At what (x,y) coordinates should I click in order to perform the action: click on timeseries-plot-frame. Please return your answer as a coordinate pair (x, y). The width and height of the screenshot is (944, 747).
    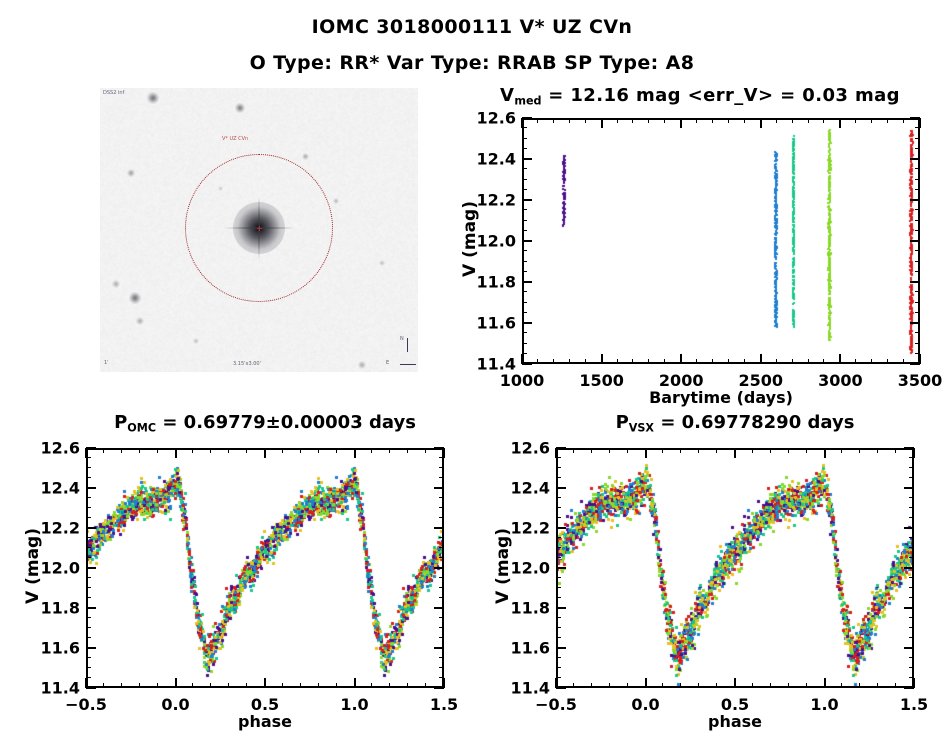
    Looking at the image, I should click on (721, 241).